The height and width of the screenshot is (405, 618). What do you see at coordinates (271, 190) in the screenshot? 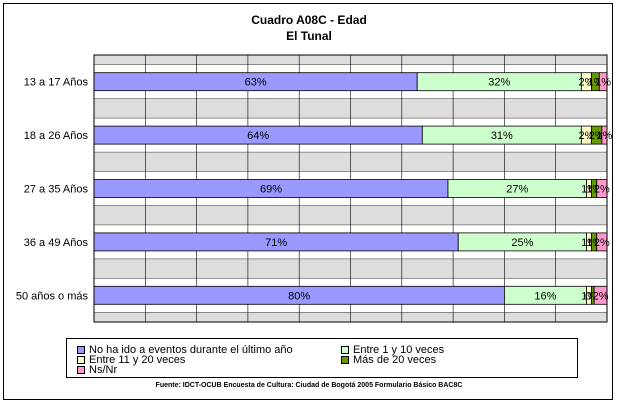
I see `data-label: 69%` at bounding box center [271, 190].